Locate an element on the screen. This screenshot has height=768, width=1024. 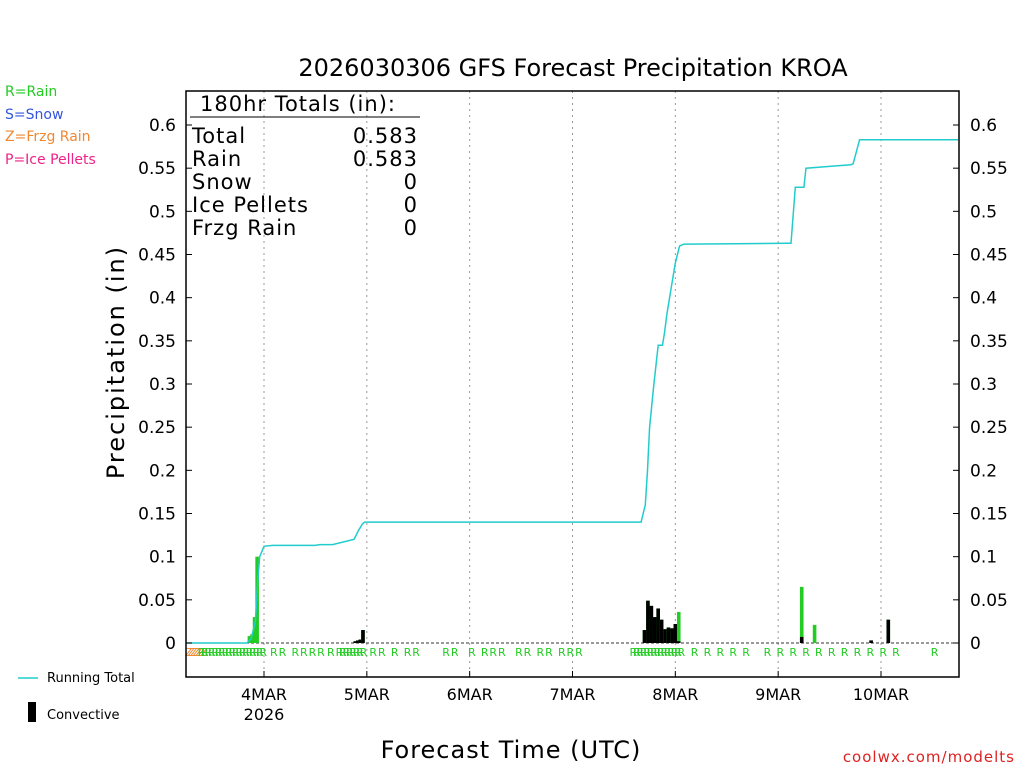
y-tick-label-right: 0.25 is located at coordinates (989, 428).